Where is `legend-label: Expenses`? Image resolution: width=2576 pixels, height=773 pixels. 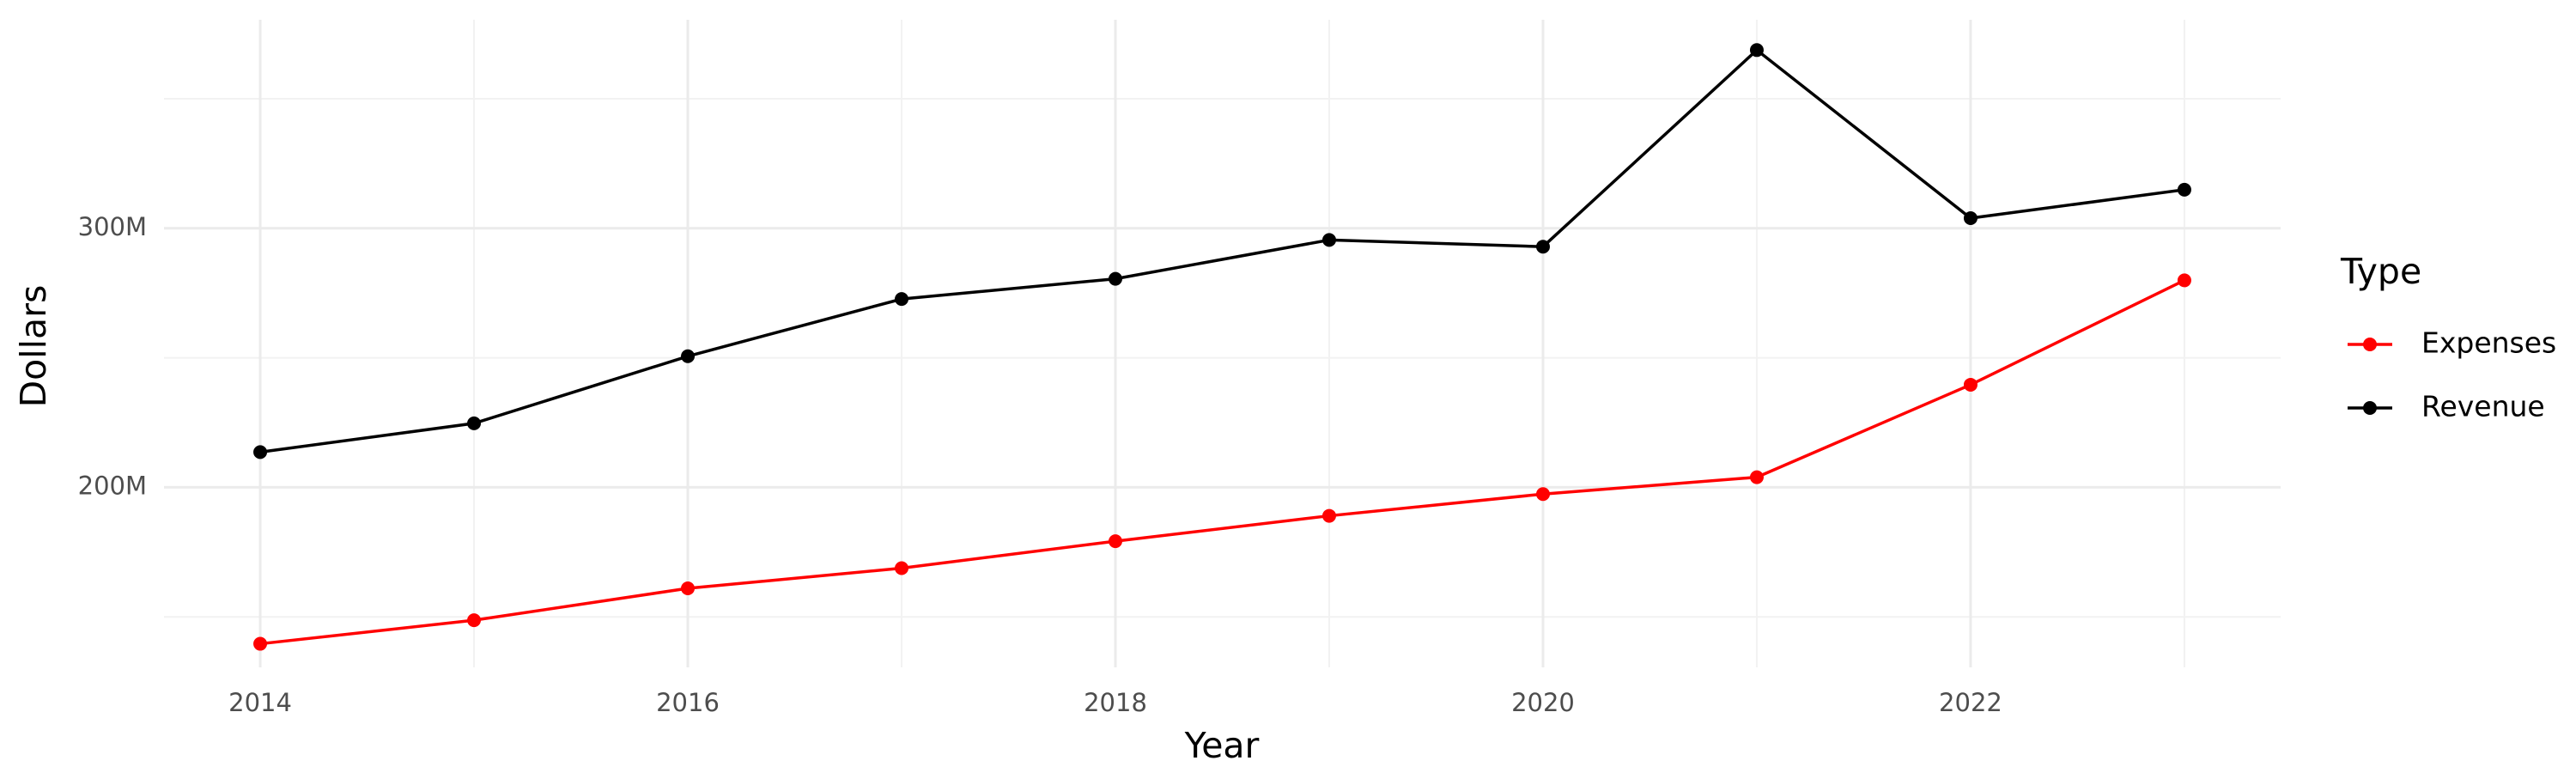
legend-label: Expenses is located at coordinates (2488, 343).